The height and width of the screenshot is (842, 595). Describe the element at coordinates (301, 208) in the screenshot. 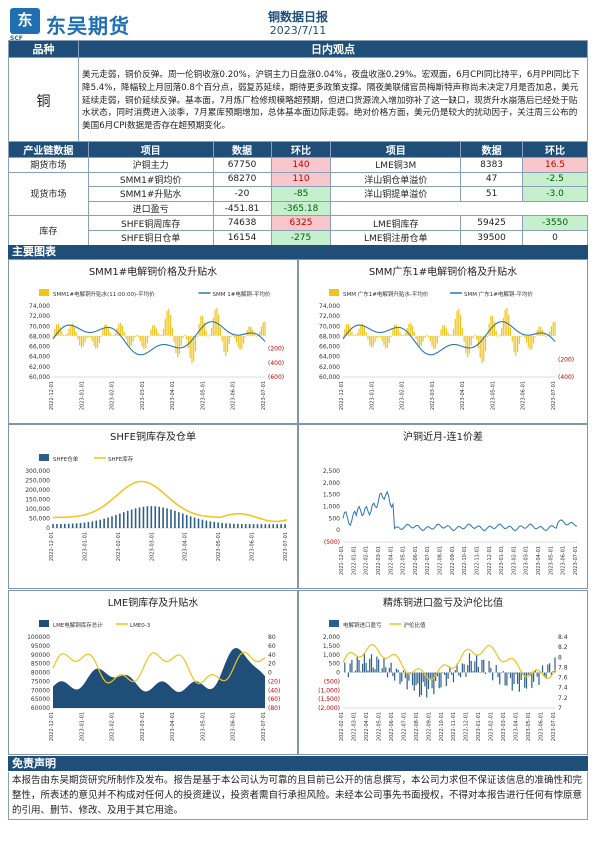

I see `change-cell: -365.18` at that location.